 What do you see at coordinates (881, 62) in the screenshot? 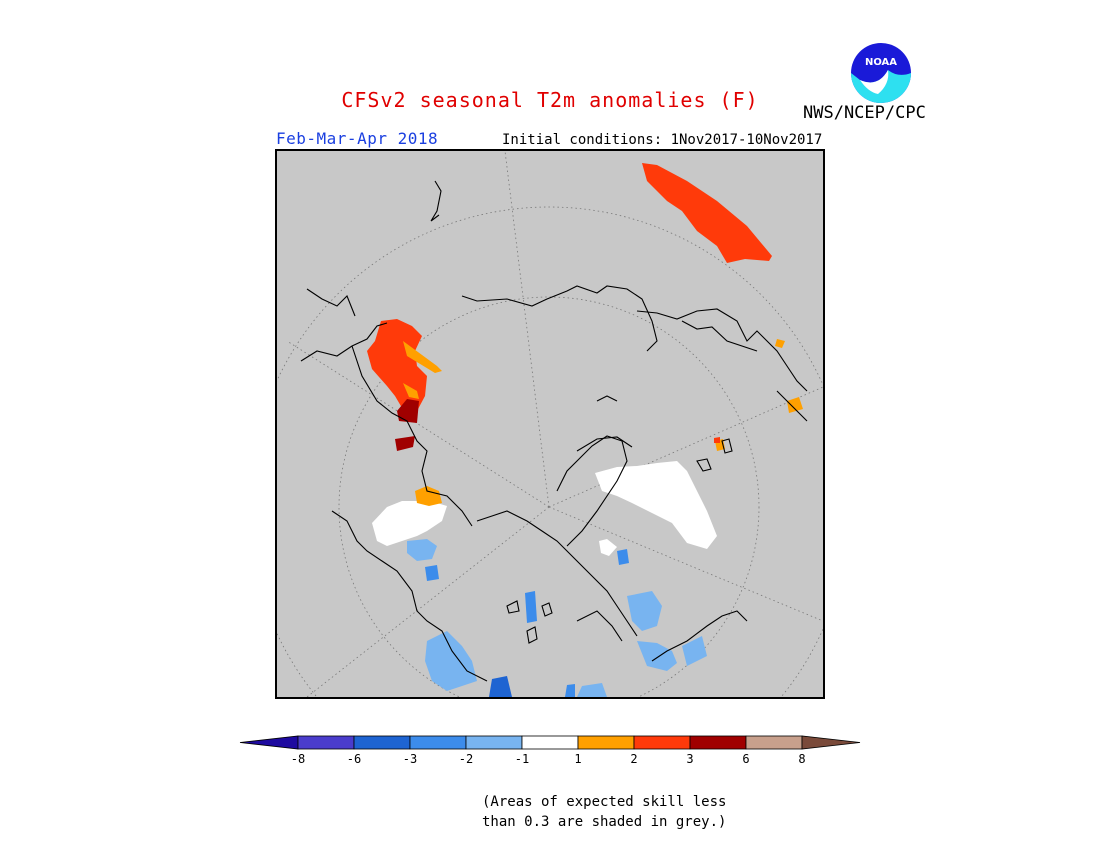
I see `logo-text: NOAA` at bounding box center [881, 62].